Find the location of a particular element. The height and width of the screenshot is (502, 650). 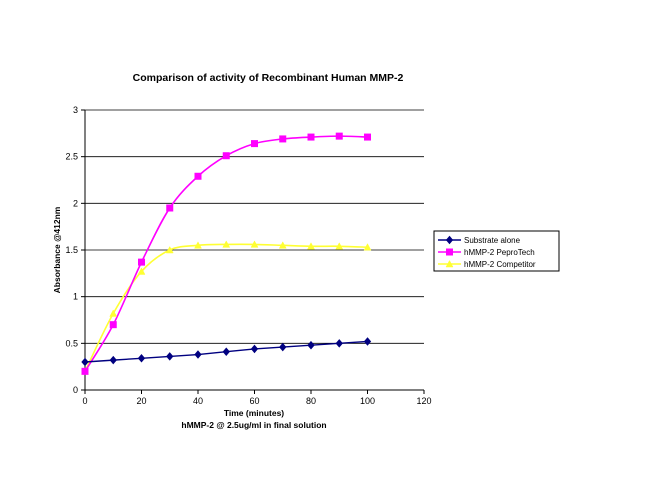

legend-label-hmmp-2-competitor: hMMP-2 Competitor is located at coordinates (500, 264).